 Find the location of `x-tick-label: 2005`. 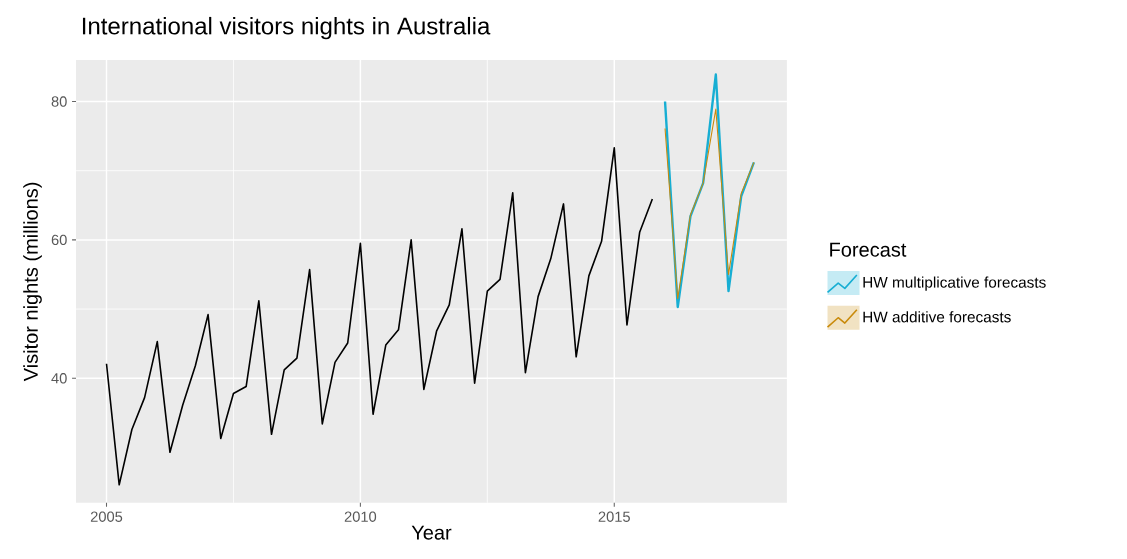

x-tick-label: 2005 is located at coordinates (106, 516).